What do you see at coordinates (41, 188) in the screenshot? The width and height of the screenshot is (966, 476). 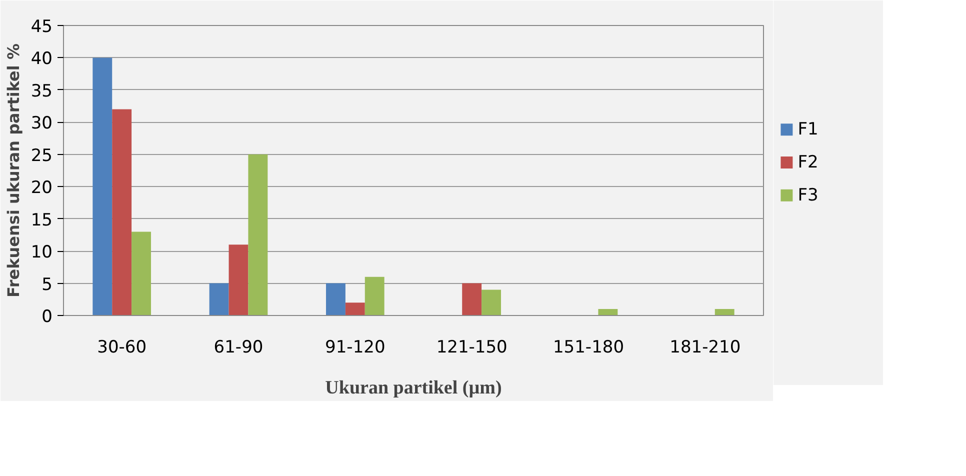 I see `y-tick-label: 20` at bounding box center [41, 188].